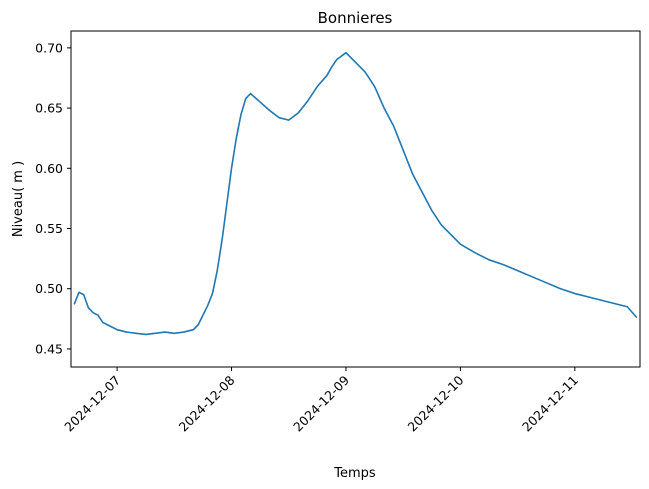 The height and width of the screenshot is (489, 649). What do you see at coordinates (321, 403) in the screenshot?
I see `x-tick-label: 2024-12-09` at bounding box center [321, 403].